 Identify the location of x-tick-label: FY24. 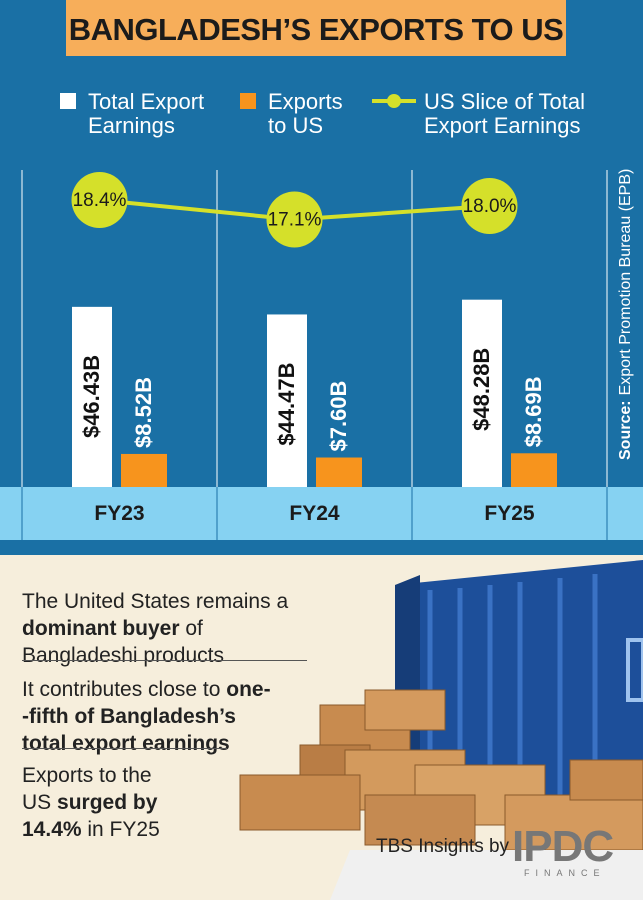
(314, 513).